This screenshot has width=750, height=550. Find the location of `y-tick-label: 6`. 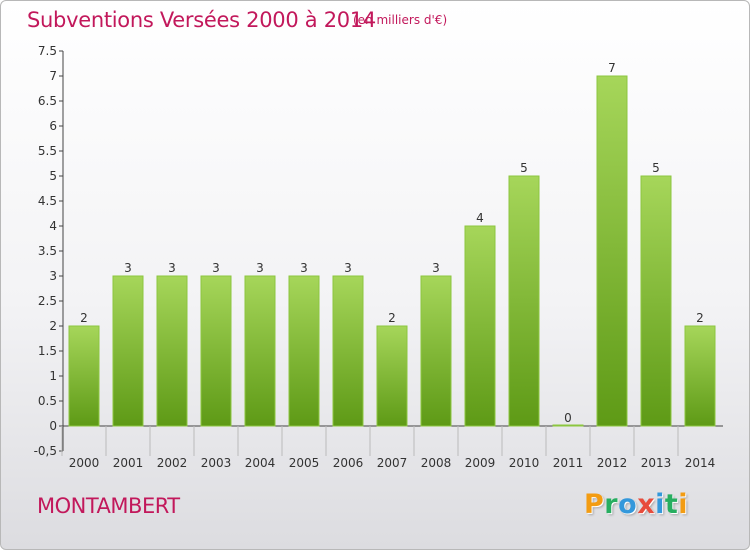

y-tick-label: 6 is located at coordinates (53, 126).